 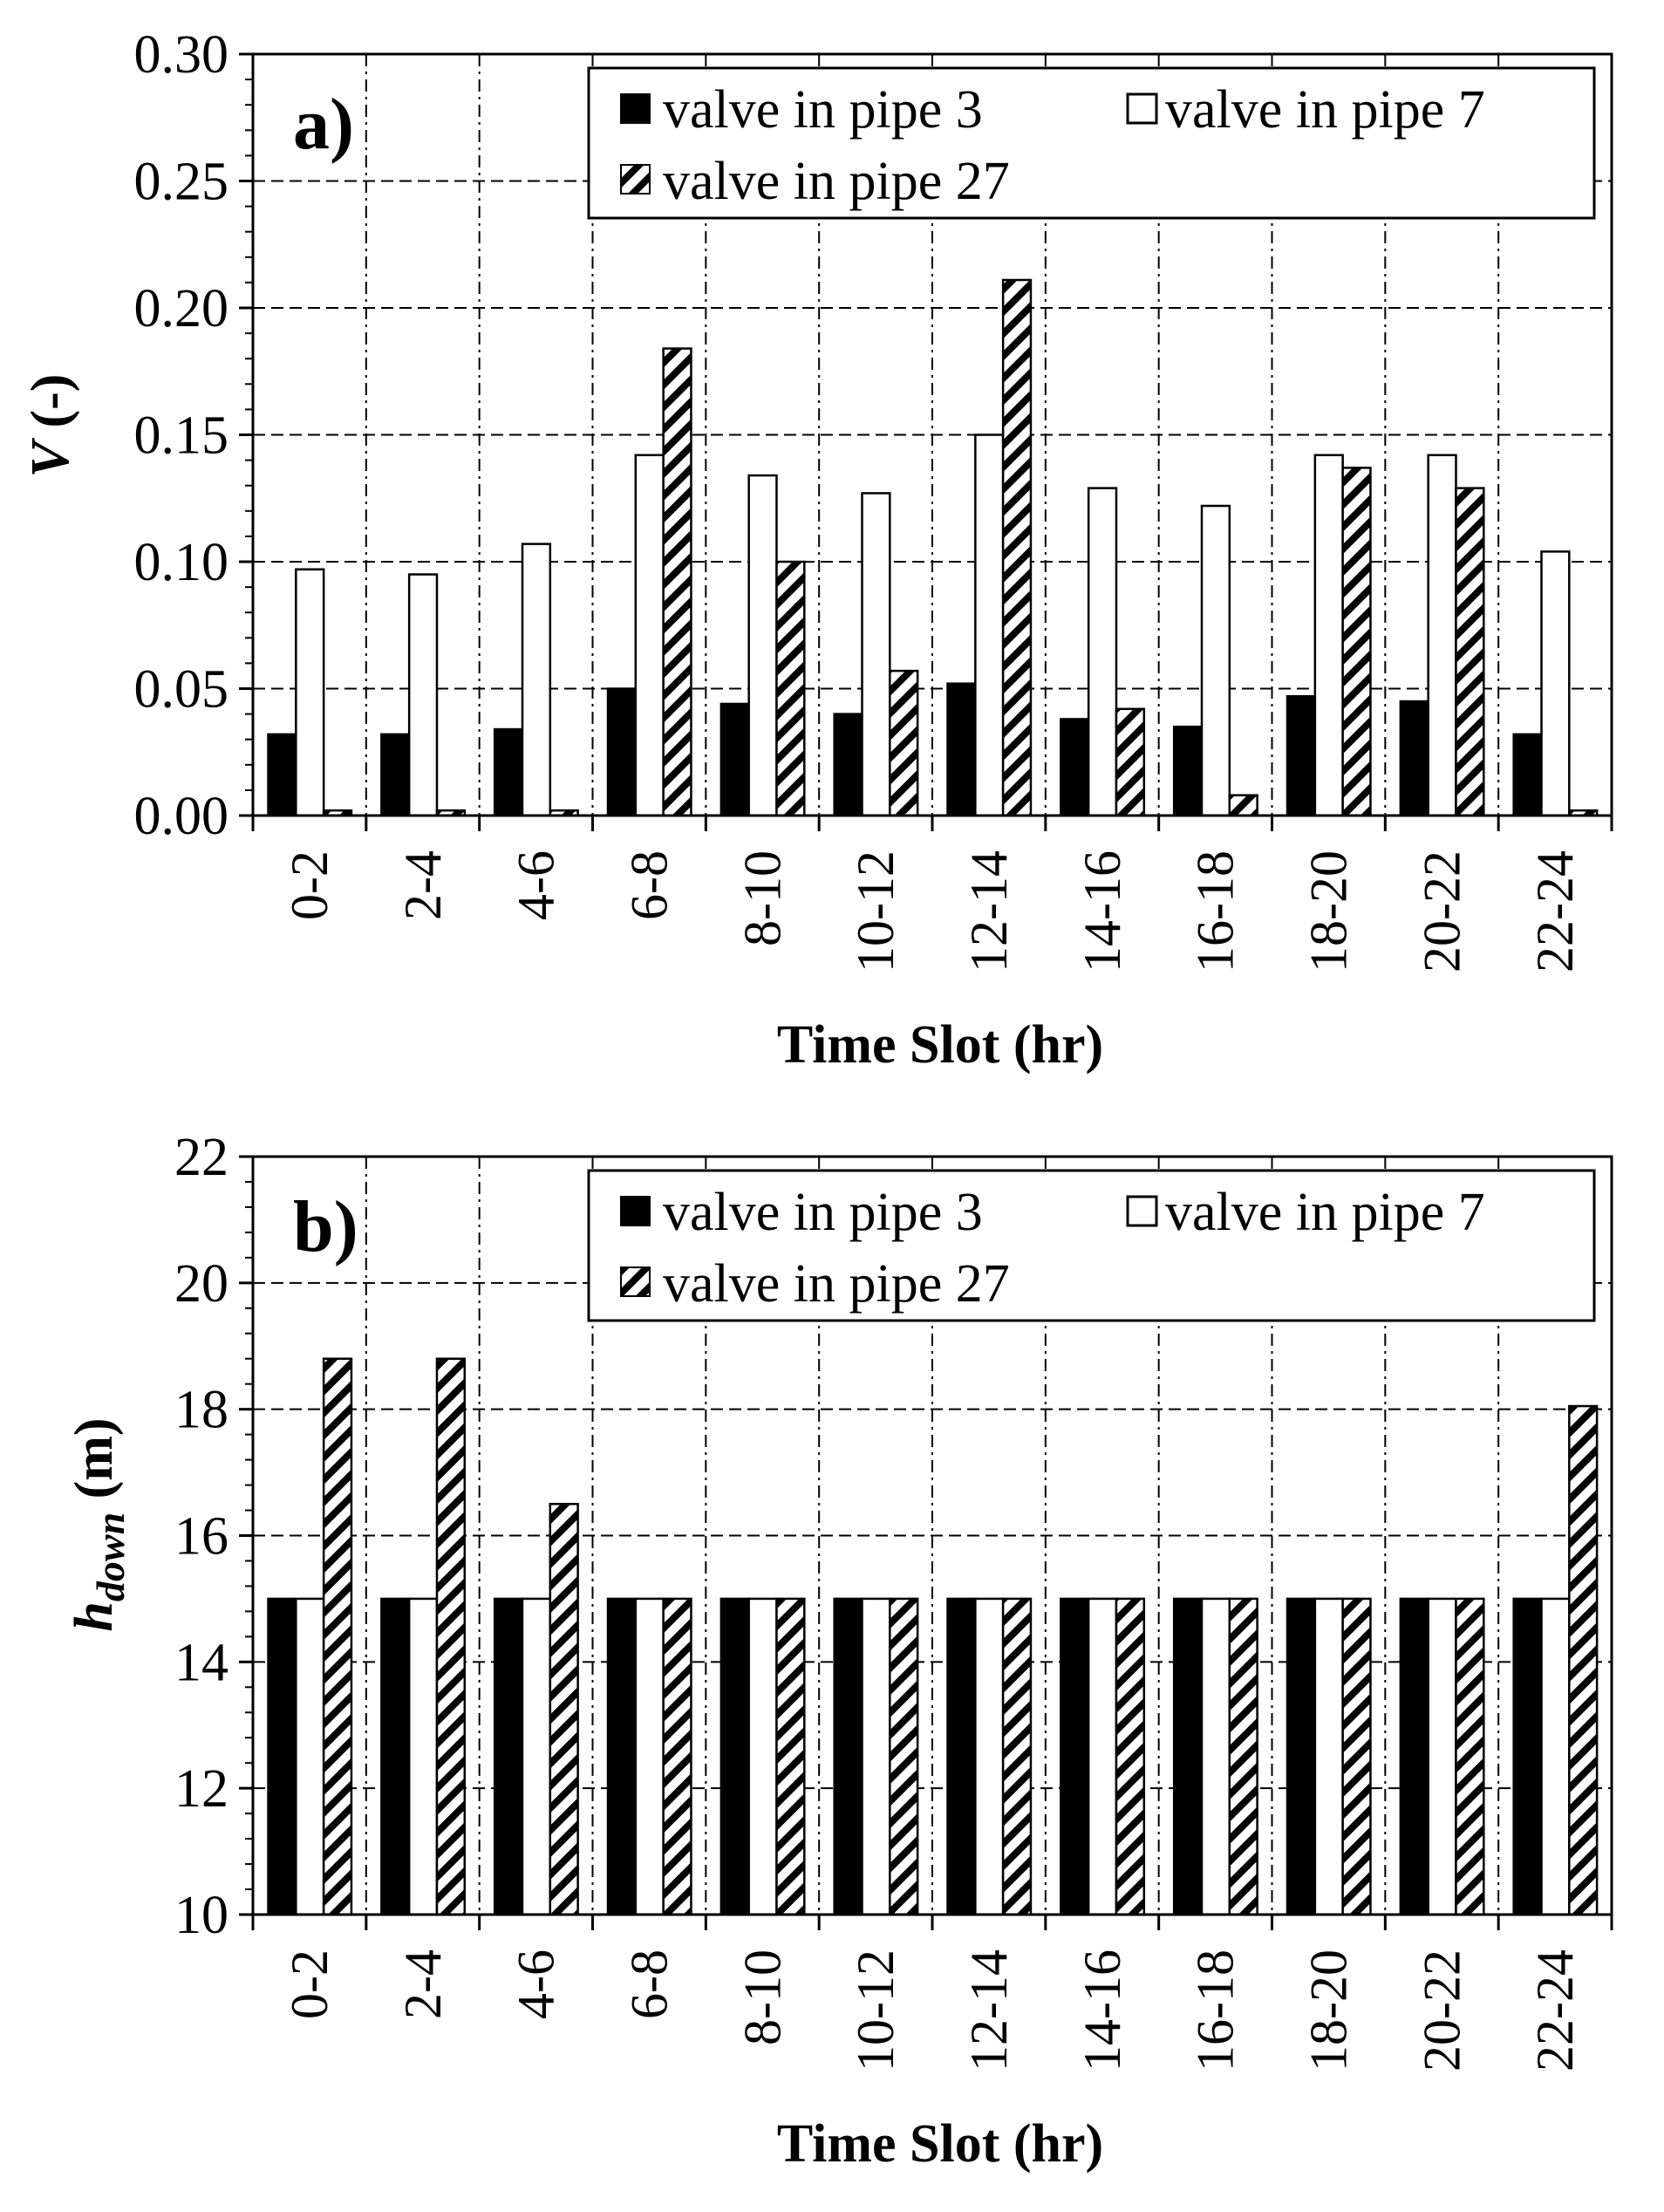 I want to click on x-category-label-b: 20-22, so click(x=1441, y=2010).